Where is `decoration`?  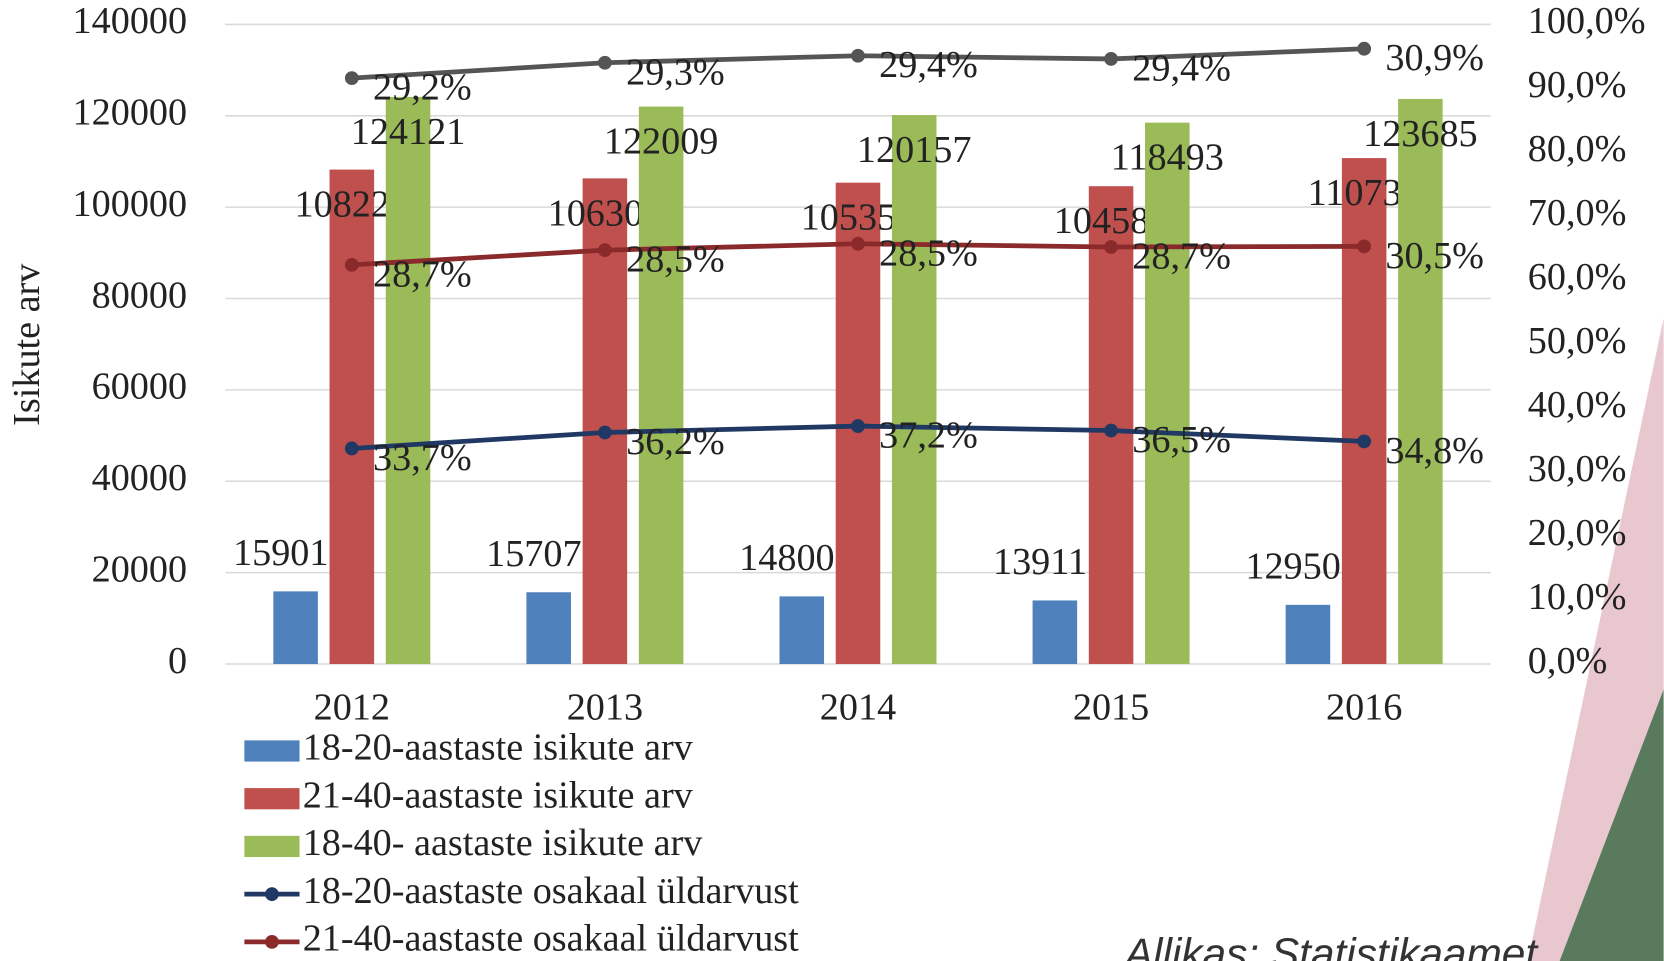
decoration is located at coordinates (1611, 825).